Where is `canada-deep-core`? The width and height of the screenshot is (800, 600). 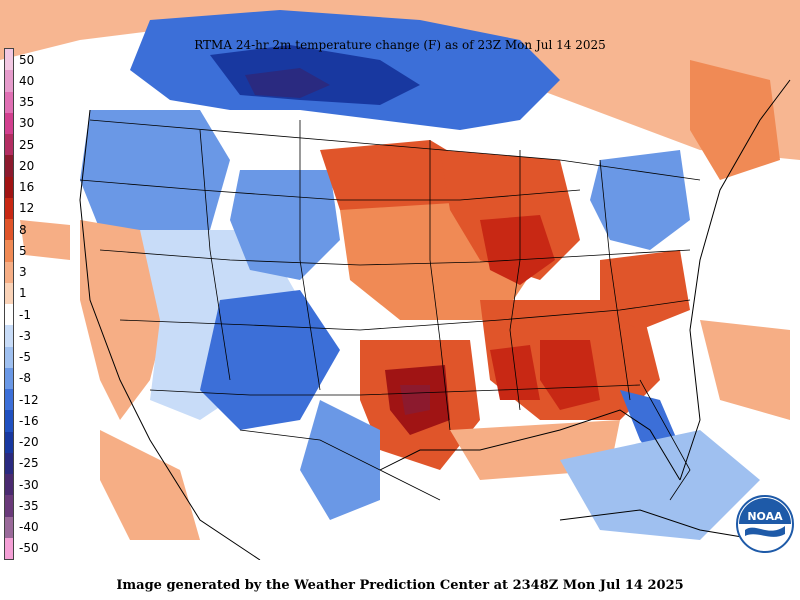
canada-deep-core is located at coordinates (287, 83).